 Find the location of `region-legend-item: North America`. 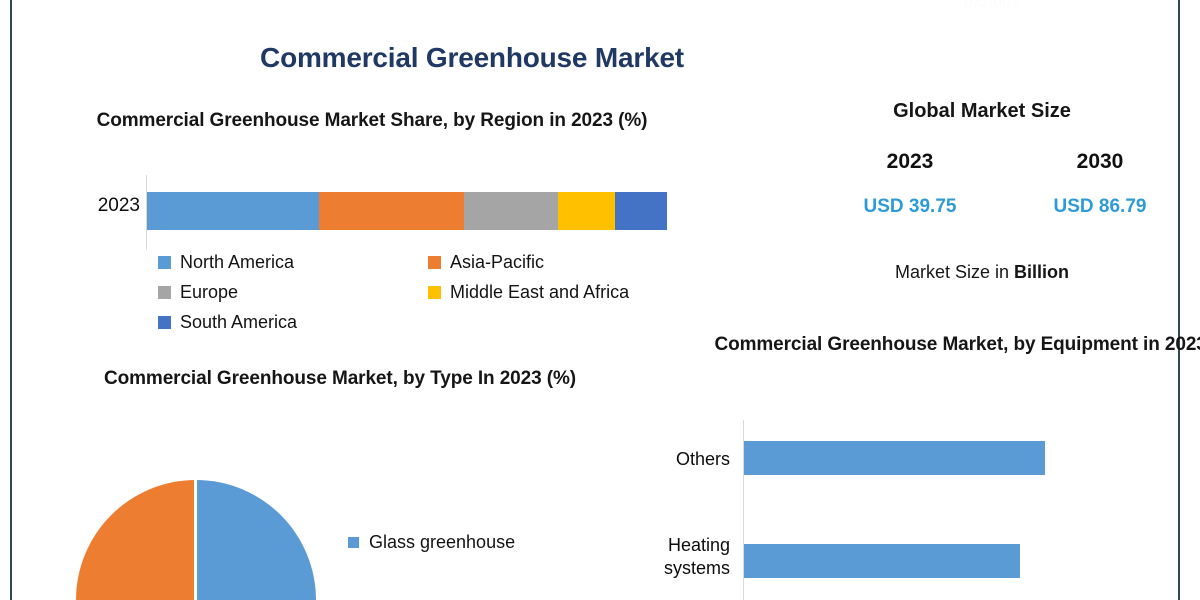

region-legend-item: North America is located at coordinates (293, 262).